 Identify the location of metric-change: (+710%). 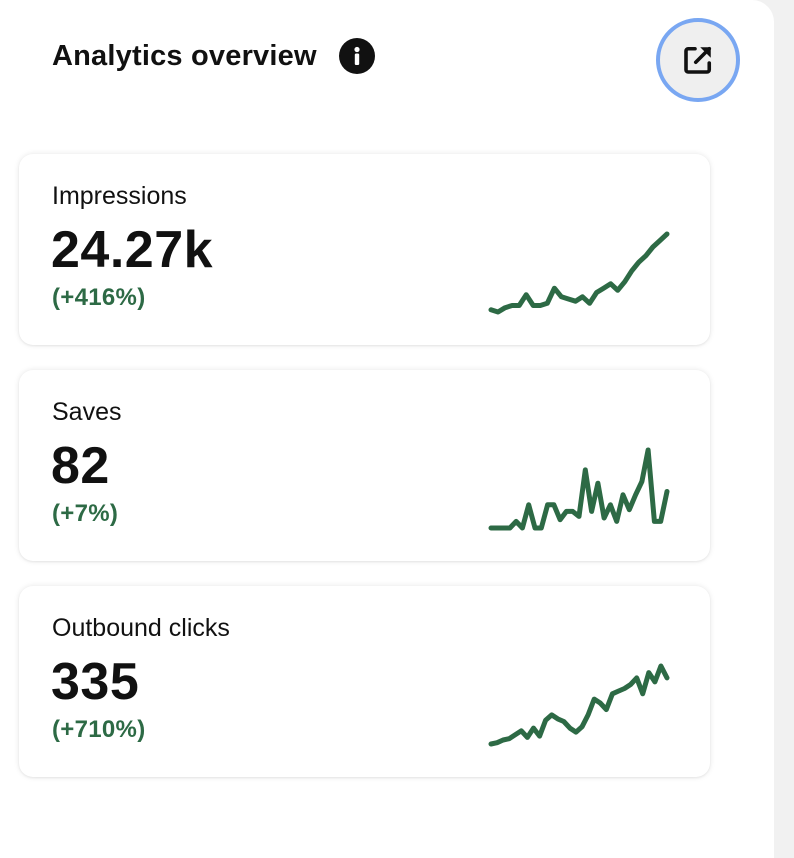
(99, 729).